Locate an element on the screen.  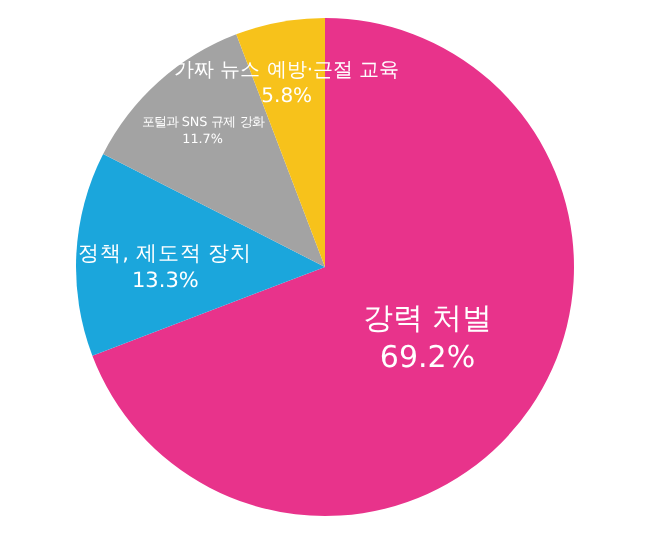
data-label: 13.3% is located at coordinates (165, 281).